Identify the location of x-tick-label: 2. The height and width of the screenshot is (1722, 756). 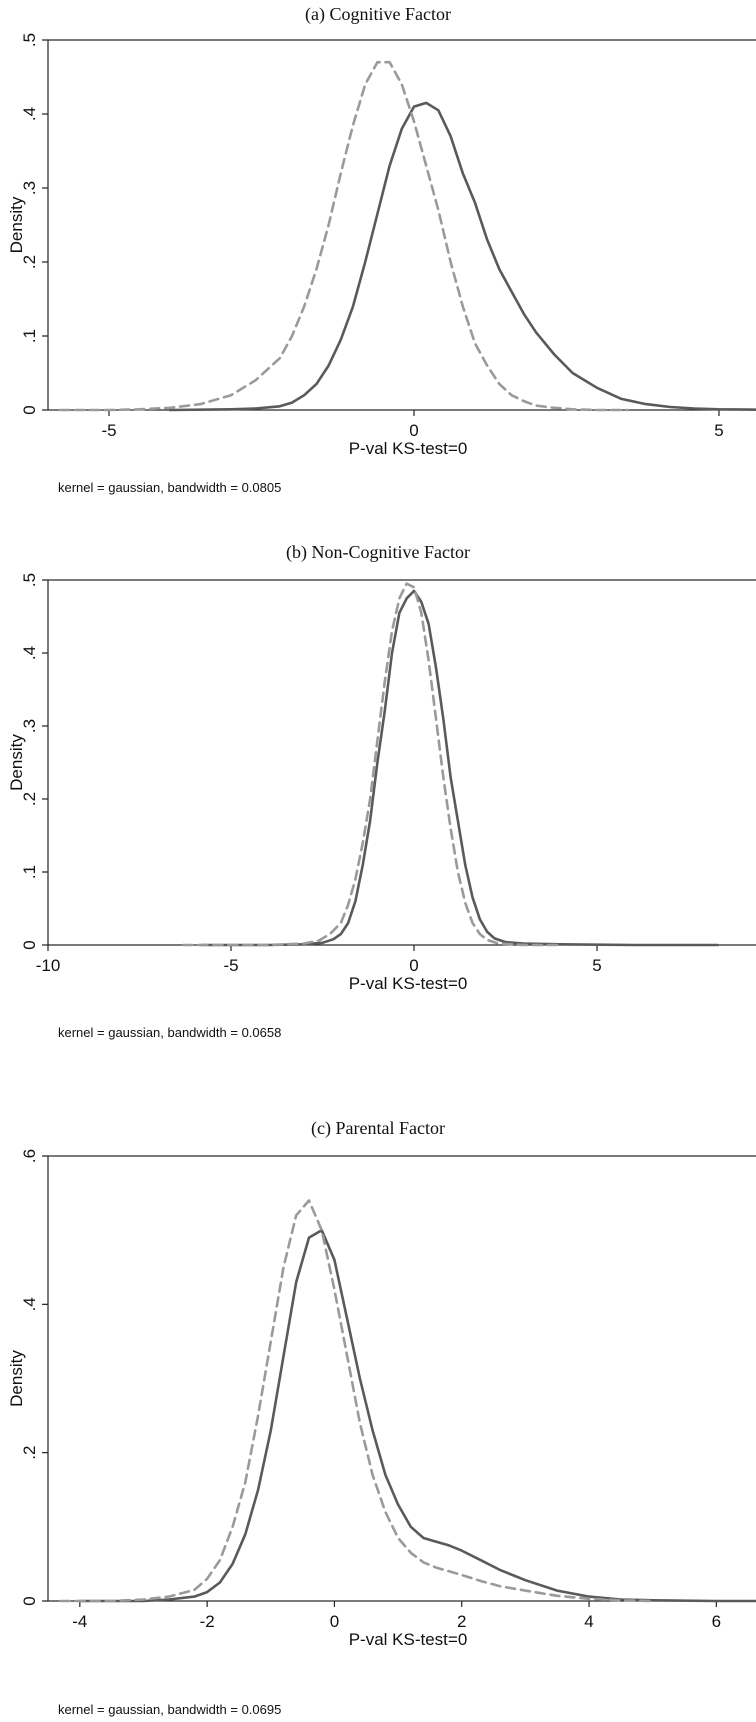
(461, 1621).